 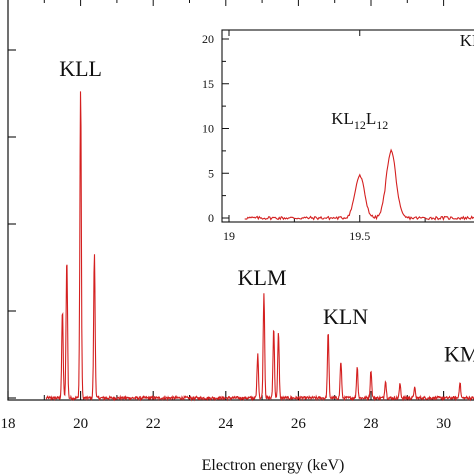 I want to click on inset-peak-labels: KL12L12KL12L3KL3L3, so click(x=402, y=81).